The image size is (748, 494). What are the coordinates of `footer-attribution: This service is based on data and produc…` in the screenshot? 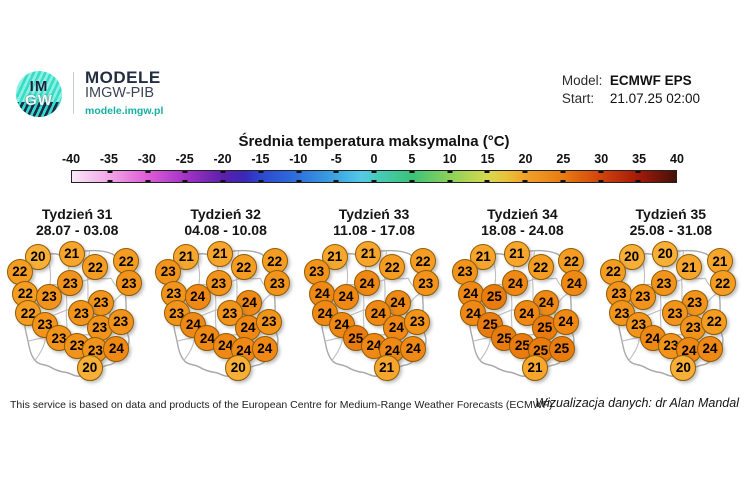 It's located at (281, 405).